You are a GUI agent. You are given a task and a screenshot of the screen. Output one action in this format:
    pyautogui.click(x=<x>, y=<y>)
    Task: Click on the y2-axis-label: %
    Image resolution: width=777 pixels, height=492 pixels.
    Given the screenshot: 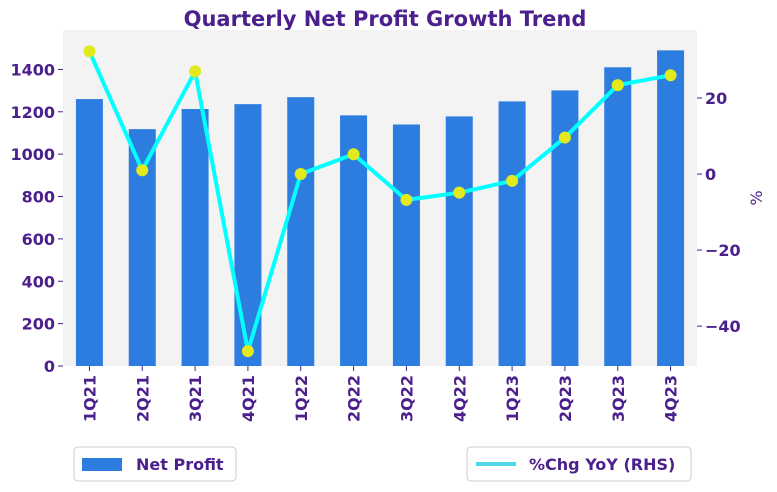 What is the action you would take?
    pyautogui.click(x=756, y=197)
    